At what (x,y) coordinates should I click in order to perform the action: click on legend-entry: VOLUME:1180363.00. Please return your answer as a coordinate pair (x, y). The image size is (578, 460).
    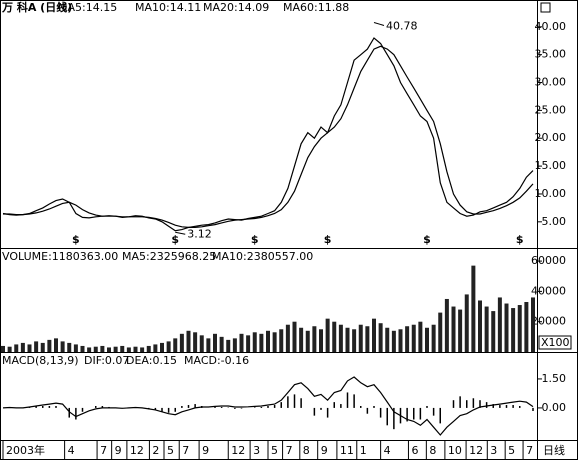
    Looking at the image, I should click on (60, 256).